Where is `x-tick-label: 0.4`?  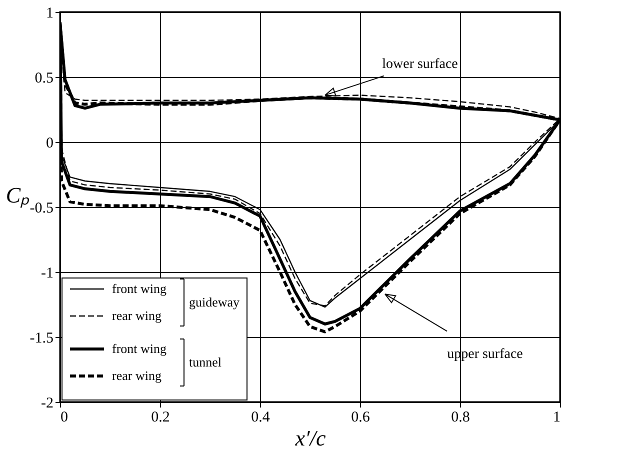 x-tick-label: 0.4 is located at coordinates (260, 418).